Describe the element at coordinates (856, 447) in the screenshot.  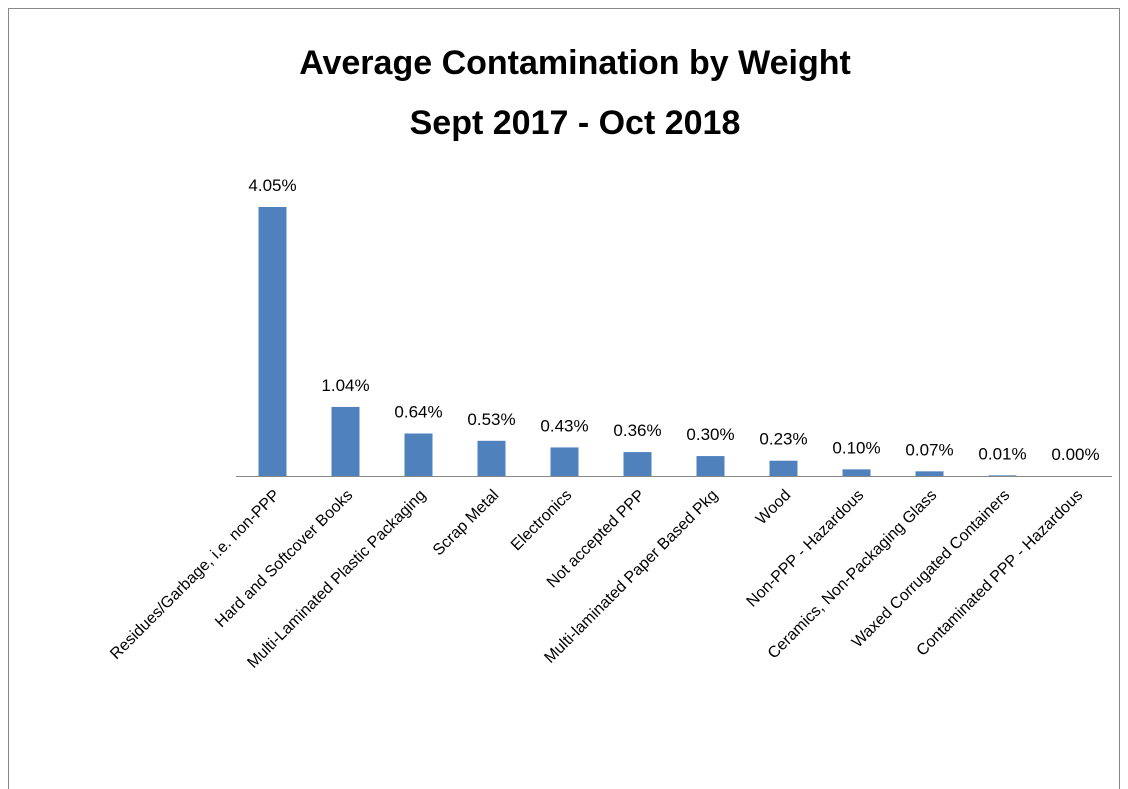
I see `value-label: 0.10%` at that location.